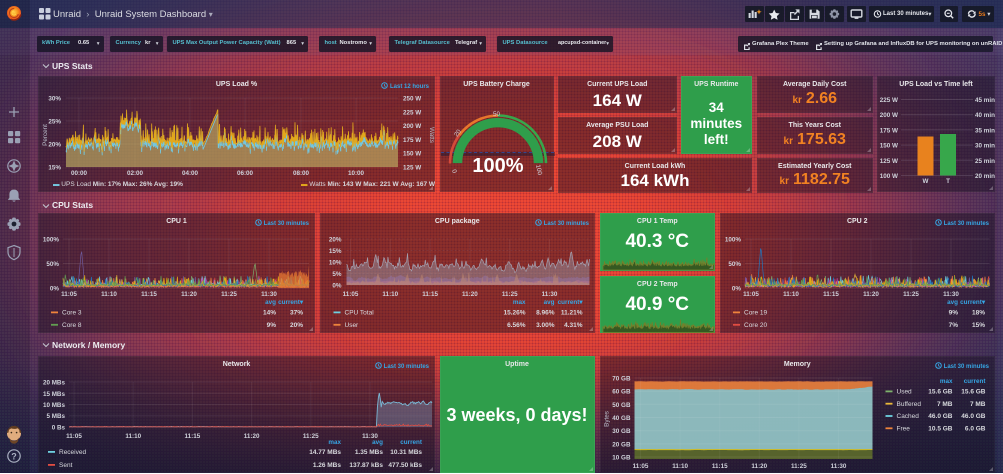 The width and height of the screenshot is (1003, 474). Describe the element at coordinates (621, 444) in the screenshot. I see `svg-text: 20 GB` at that location.